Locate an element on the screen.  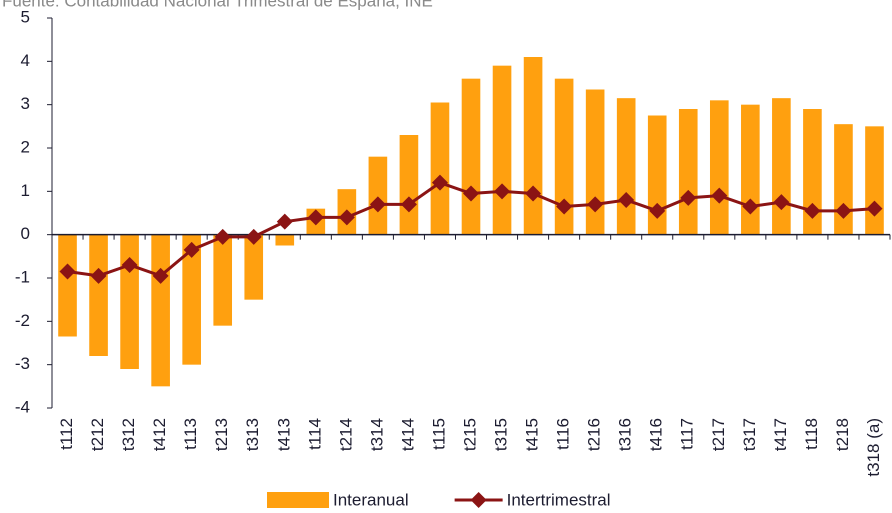
y-tick-label: 3 is located at coordinates (25, 103).